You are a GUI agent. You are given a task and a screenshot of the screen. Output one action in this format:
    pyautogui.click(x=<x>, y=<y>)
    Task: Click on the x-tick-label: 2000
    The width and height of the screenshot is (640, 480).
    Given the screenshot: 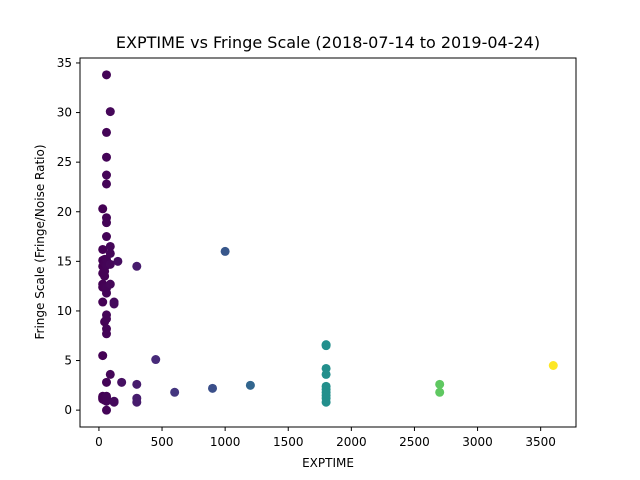 What is the action you would take?
    pyautogui.click(x=351, y=442)
    